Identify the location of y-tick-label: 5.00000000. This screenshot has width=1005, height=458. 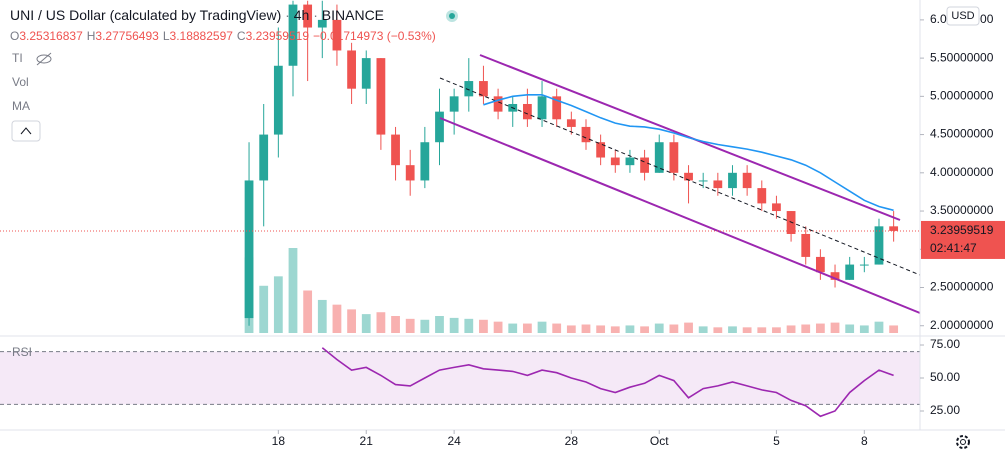
(962, 96).